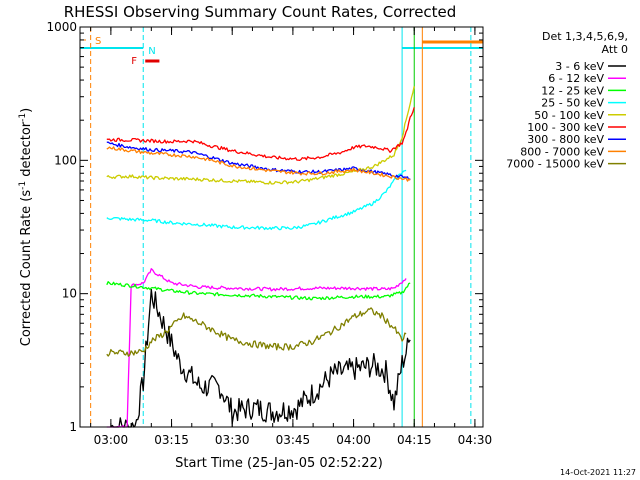  Describe the element at coordinates (579, 66) in the screenshot. I see `legend-entry-label: 3 - 6 keV` at that location.